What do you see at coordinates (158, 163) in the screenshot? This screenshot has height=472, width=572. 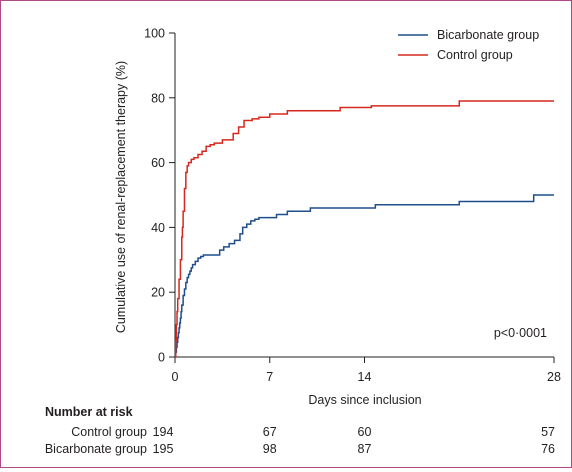 I see `y-tick-label: 60` at bounding box center [158, 163].